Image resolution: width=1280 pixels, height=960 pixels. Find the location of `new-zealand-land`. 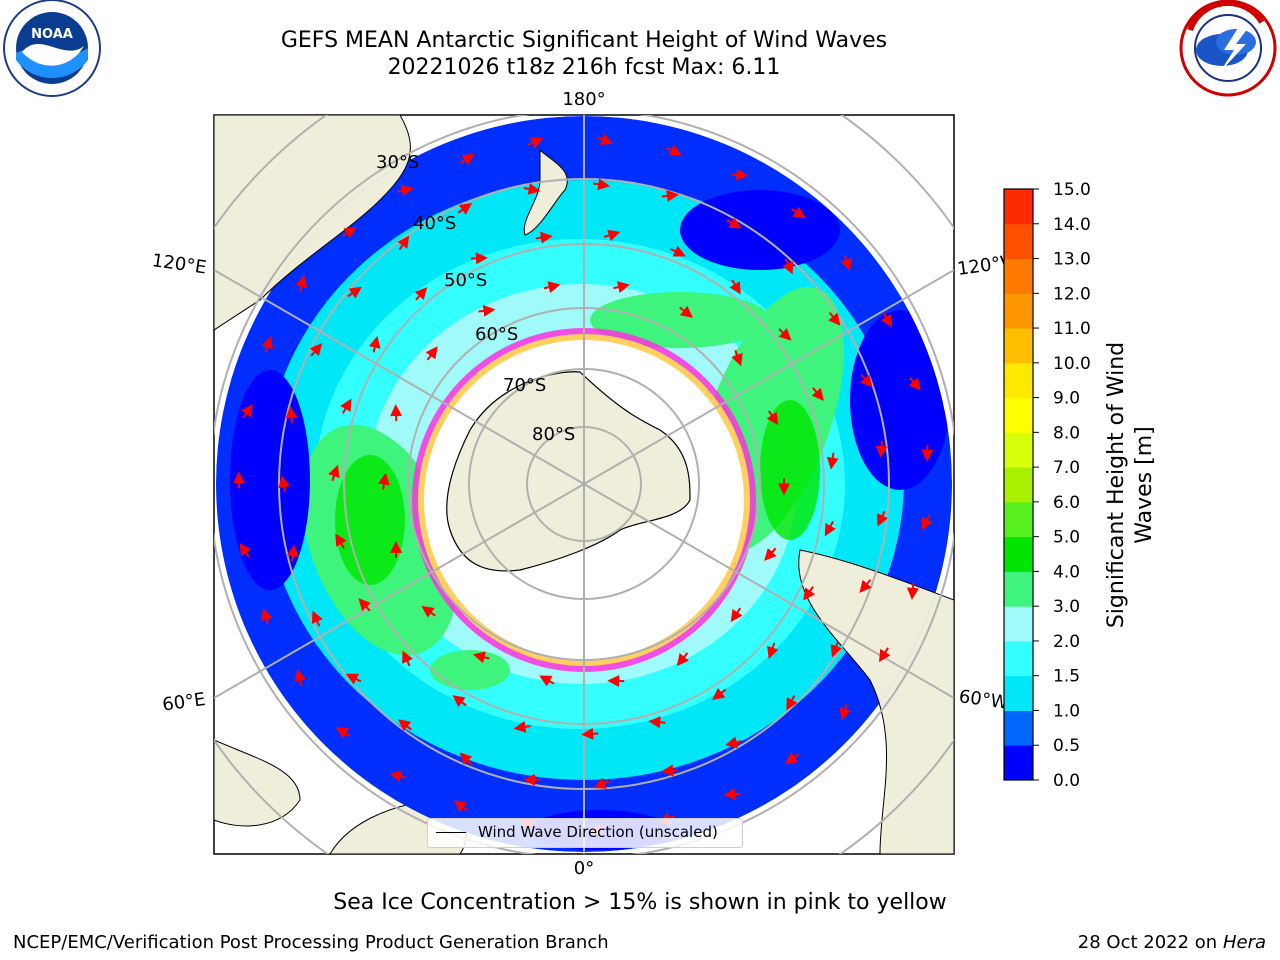

new-zealand-land is located at coordinates (545, 192).